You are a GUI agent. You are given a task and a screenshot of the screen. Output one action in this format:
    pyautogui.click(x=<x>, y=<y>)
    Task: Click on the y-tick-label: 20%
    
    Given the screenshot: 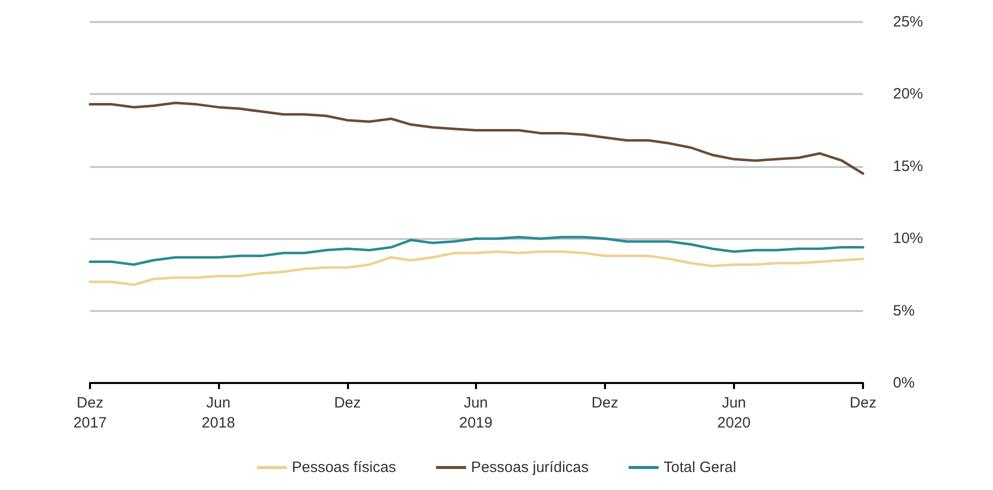 What is the action you would take?
    pyautogui.click(x=908, y=94)
    